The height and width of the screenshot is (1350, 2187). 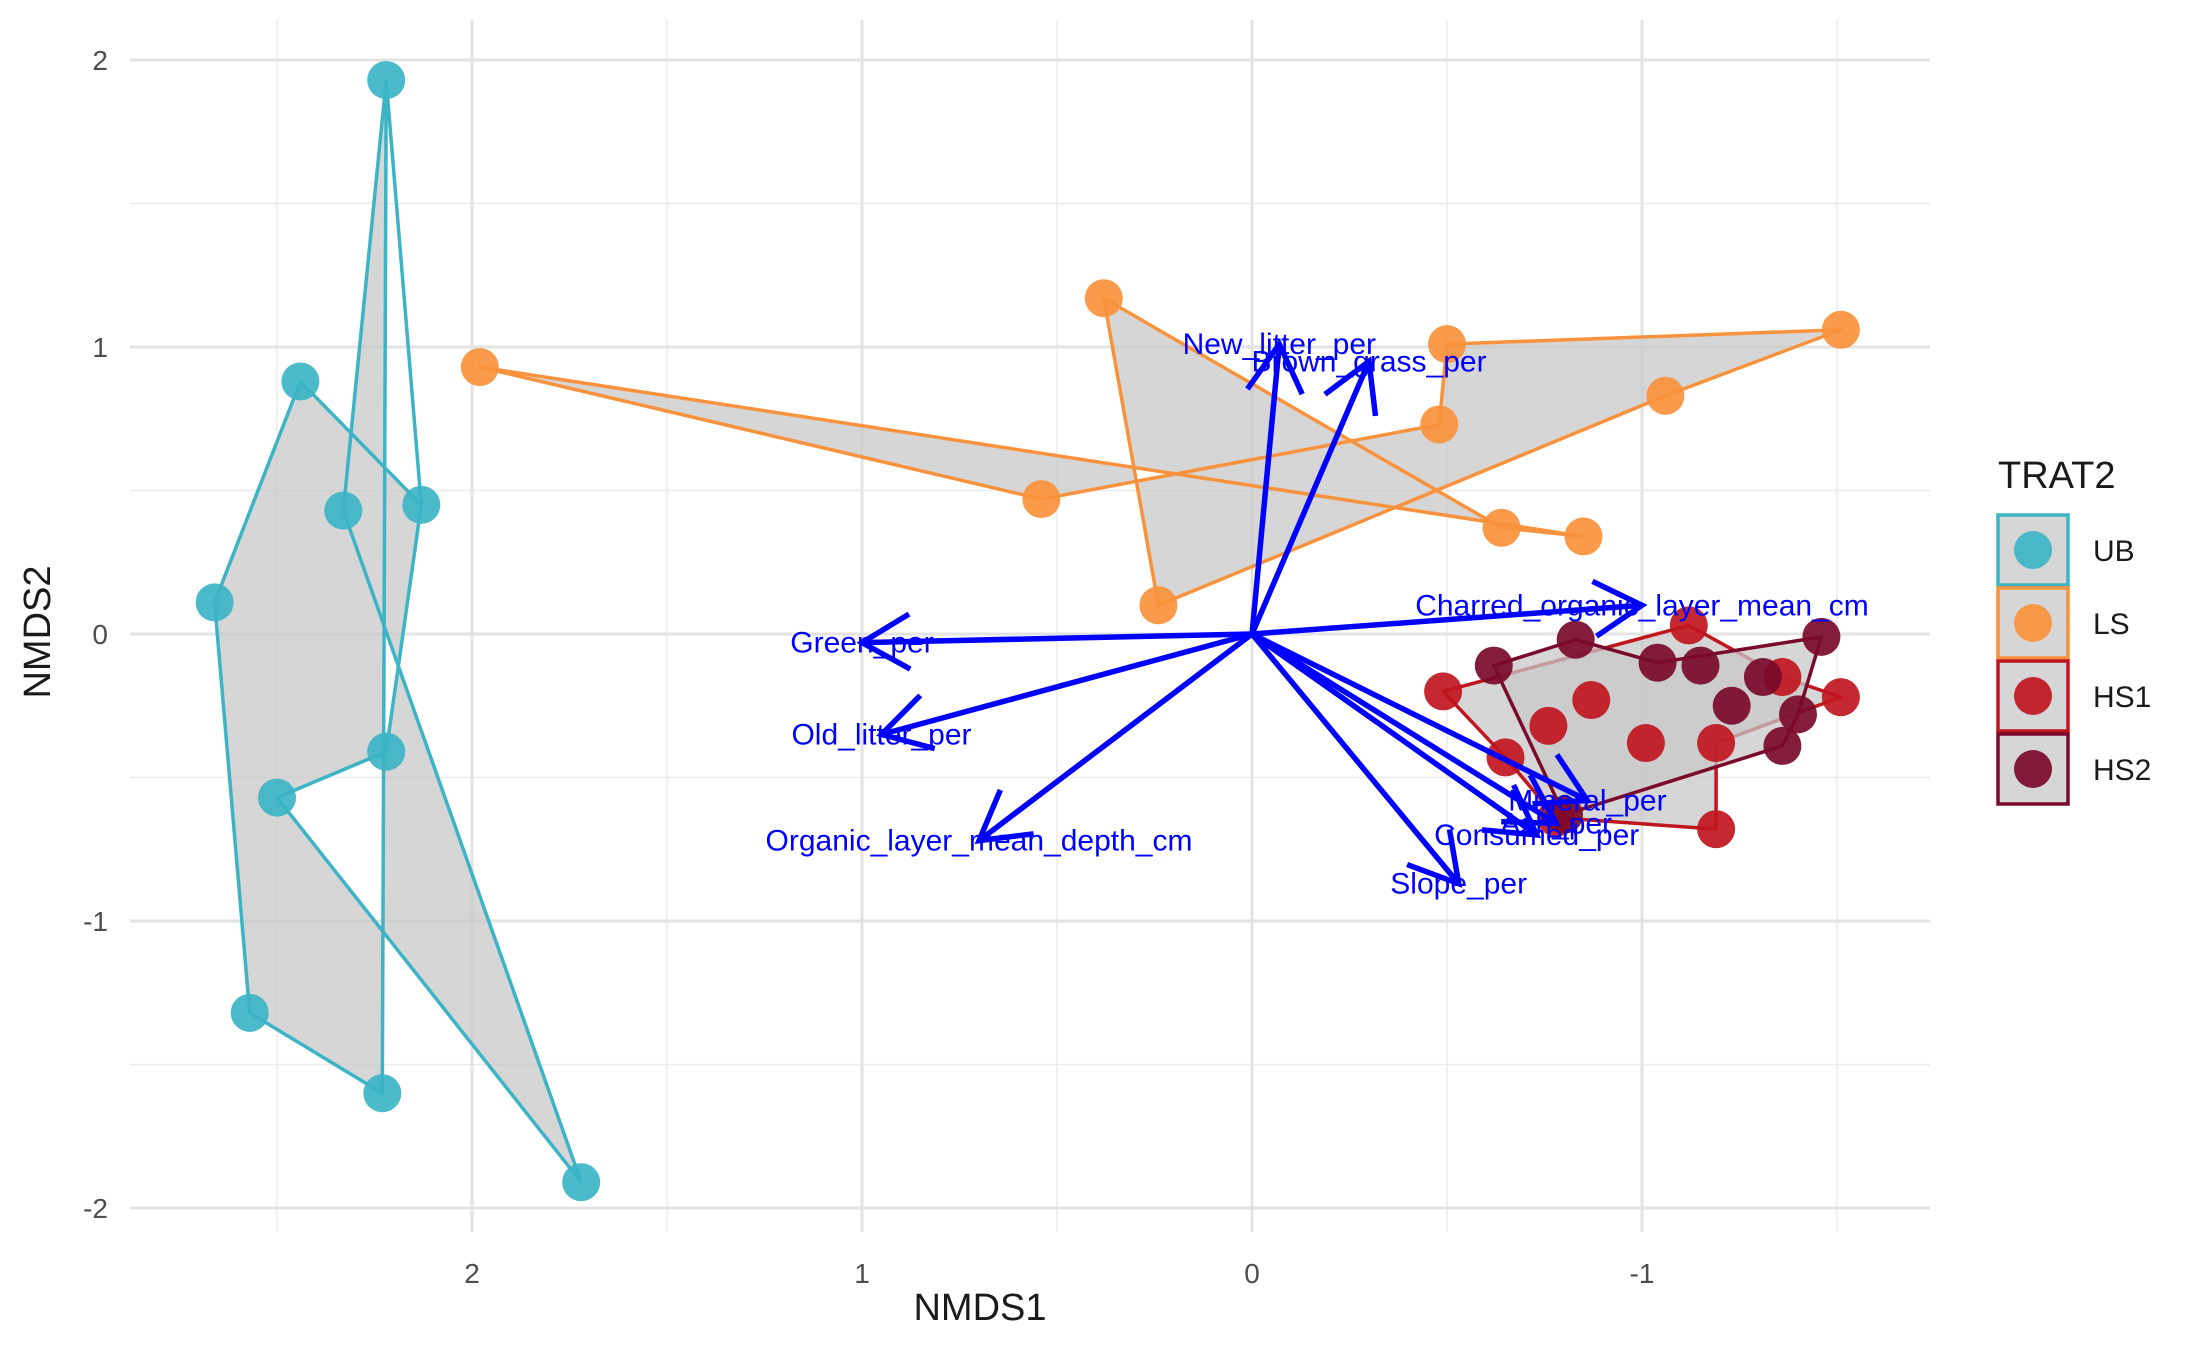 I want to click on vector-label: Brown_grass_per, so click(x=1368, y=361).